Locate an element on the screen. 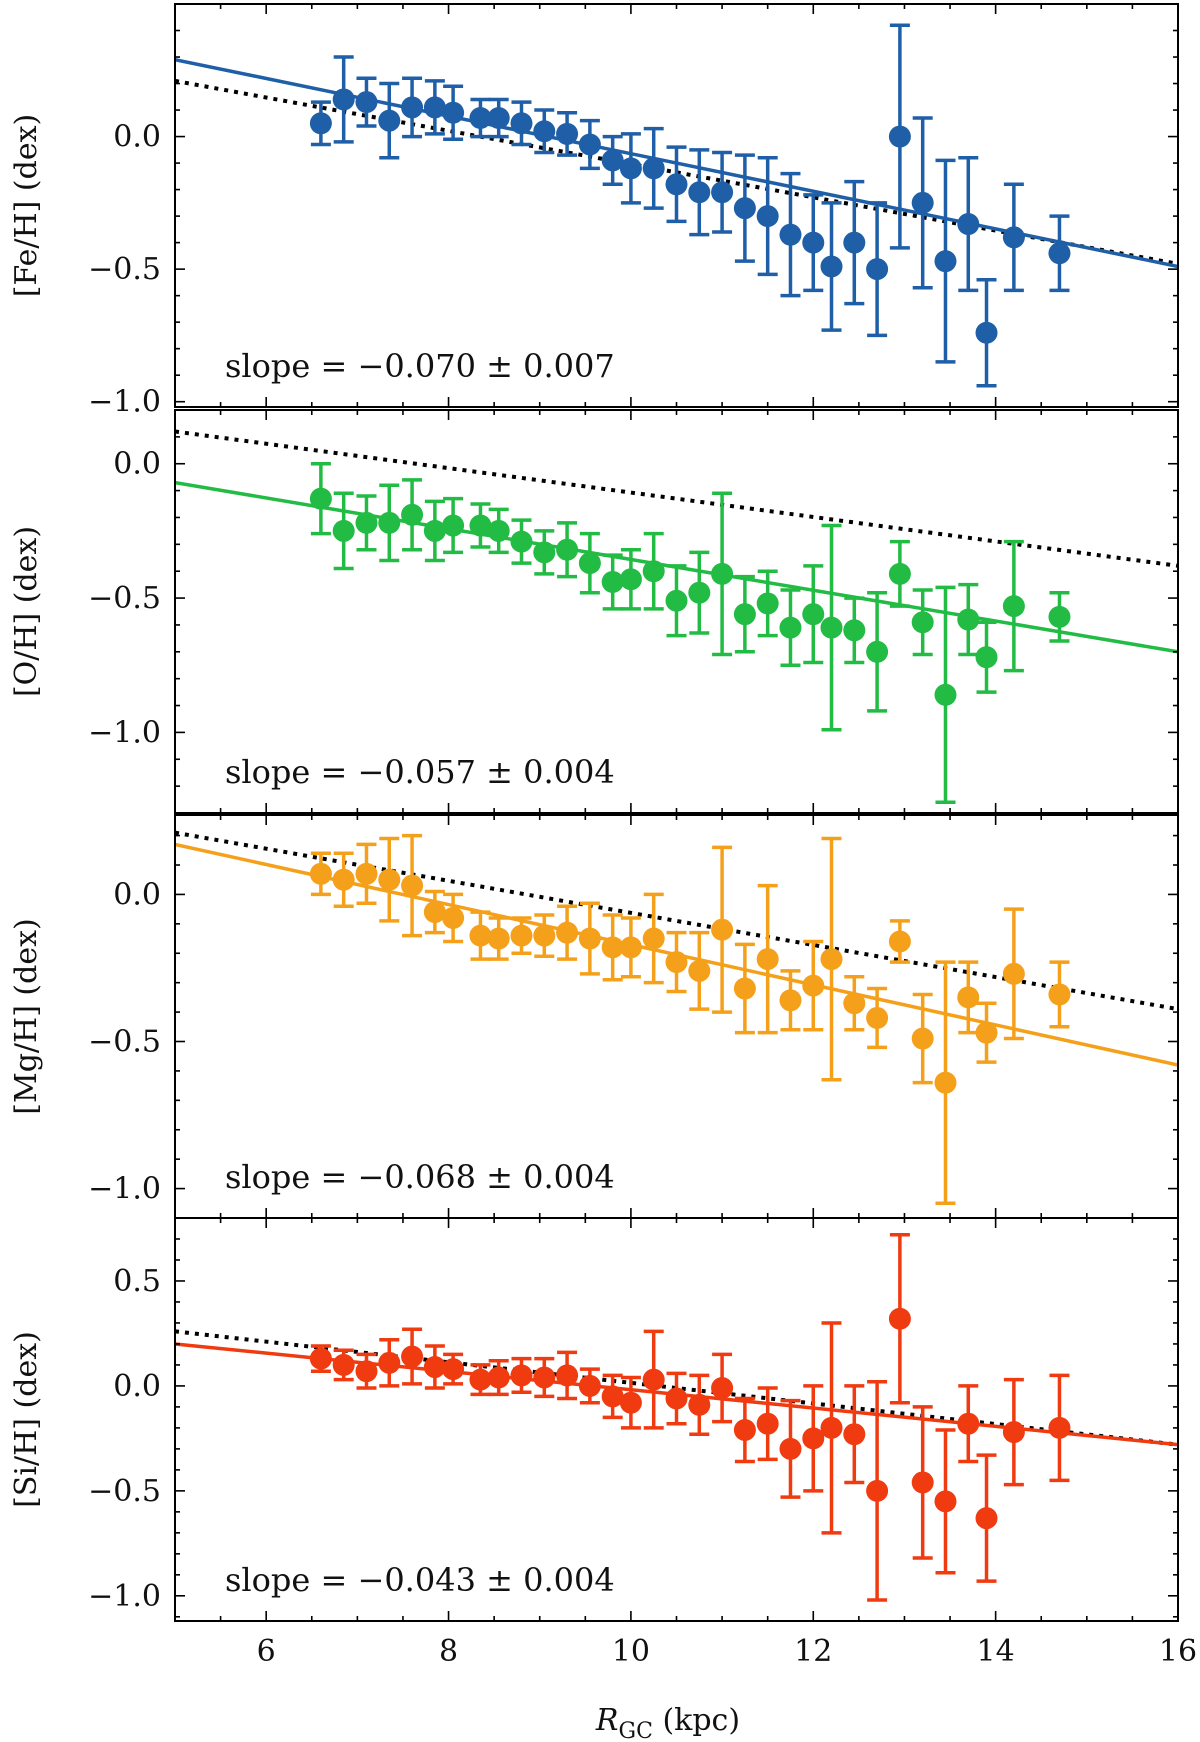 Image resolution: width=1200 pixels, height=1742 pixels. x-axis-label: RGC (kpc) is located at coordinates (667, 1722).